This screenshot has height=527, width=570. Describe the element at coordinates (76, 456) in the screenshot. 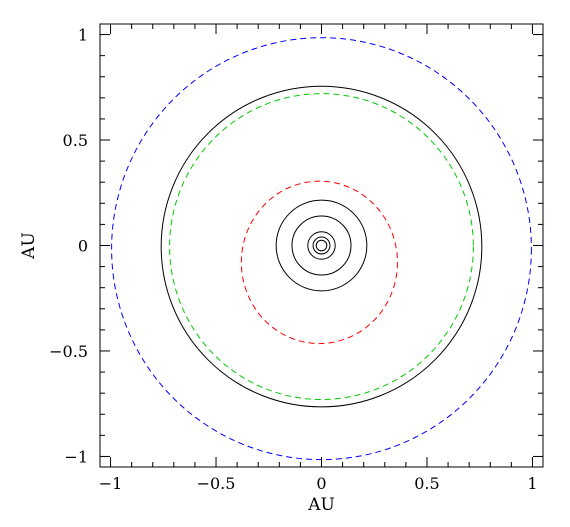

I see `y-tick-label: −1` at that location.